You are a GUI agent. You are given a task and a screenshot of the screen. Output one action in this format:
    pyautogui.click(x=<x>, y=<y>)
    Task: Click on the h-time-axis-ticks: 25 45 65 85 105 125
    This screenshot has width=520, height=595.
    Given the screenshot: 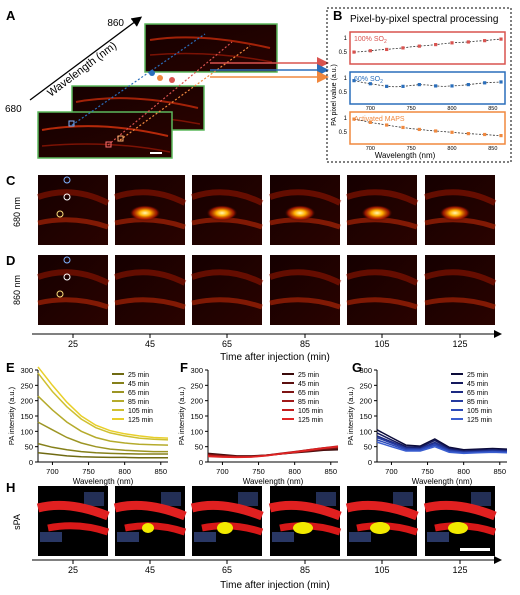 What is the action you would take?
    pyautogui.click(x=268, y=567)
    